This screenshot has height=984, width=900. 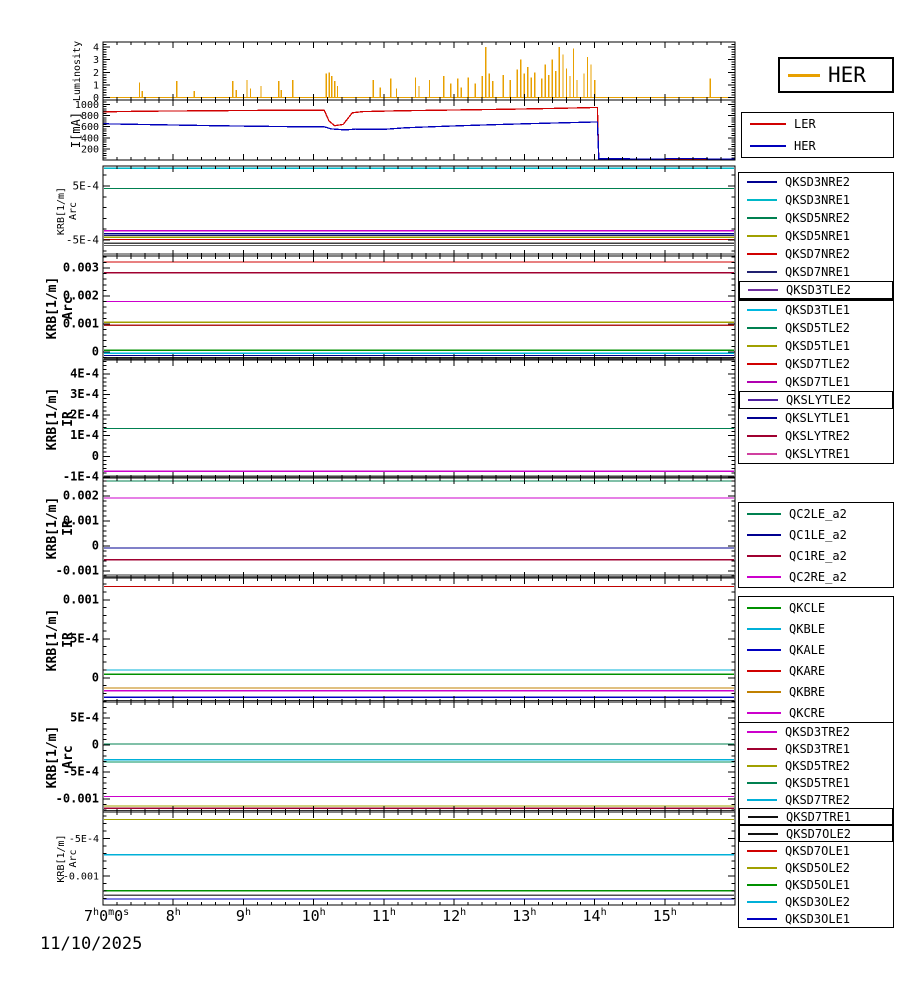 What do you see at coordinates (816, 607) in the screenshot?
I see `legend-entry: QKCLE` at bounding box center [816, 607].